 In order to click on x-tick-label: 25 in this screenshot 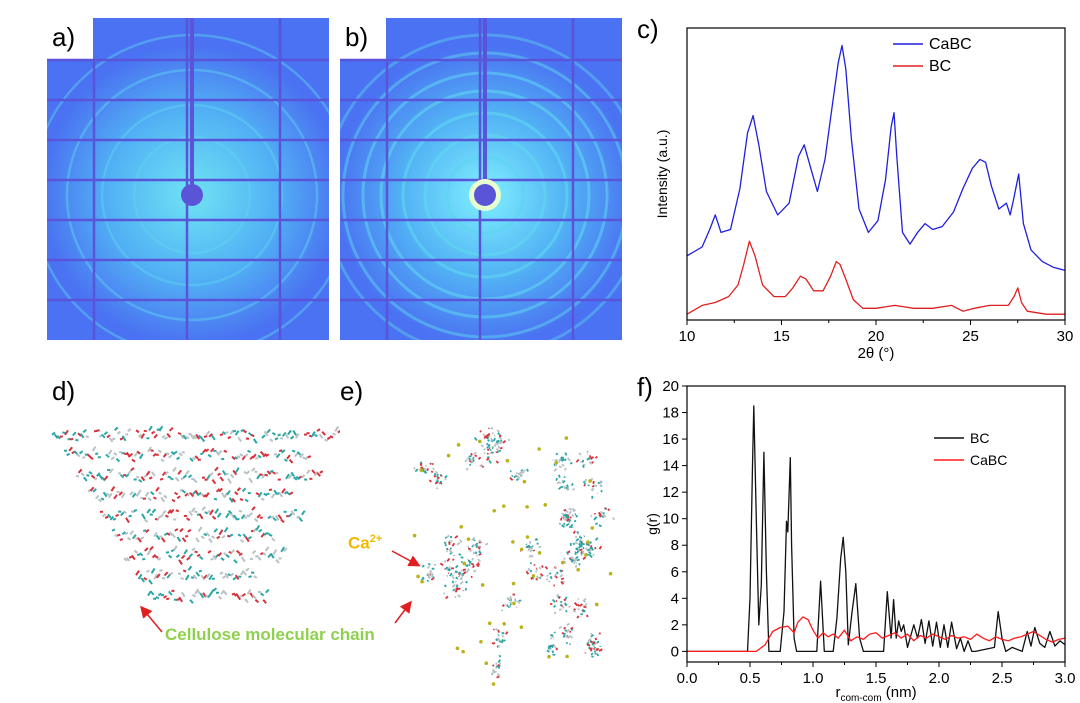, I will do `click(970, 336)`.